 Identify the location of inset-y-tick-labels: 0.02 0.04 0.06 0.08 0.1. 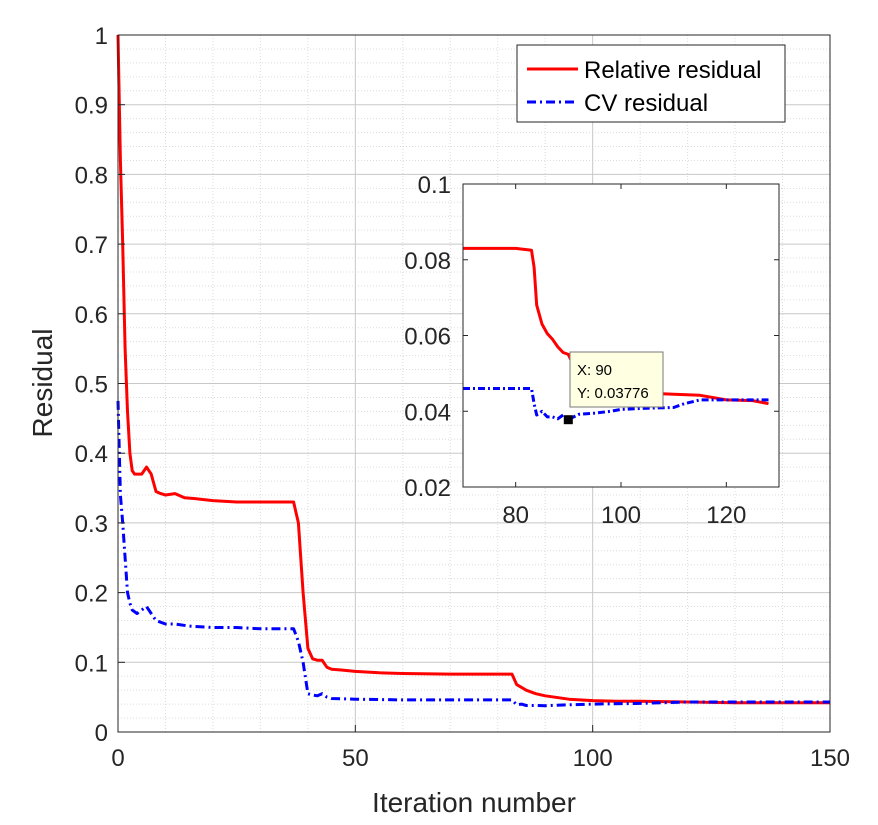
(427, 337).